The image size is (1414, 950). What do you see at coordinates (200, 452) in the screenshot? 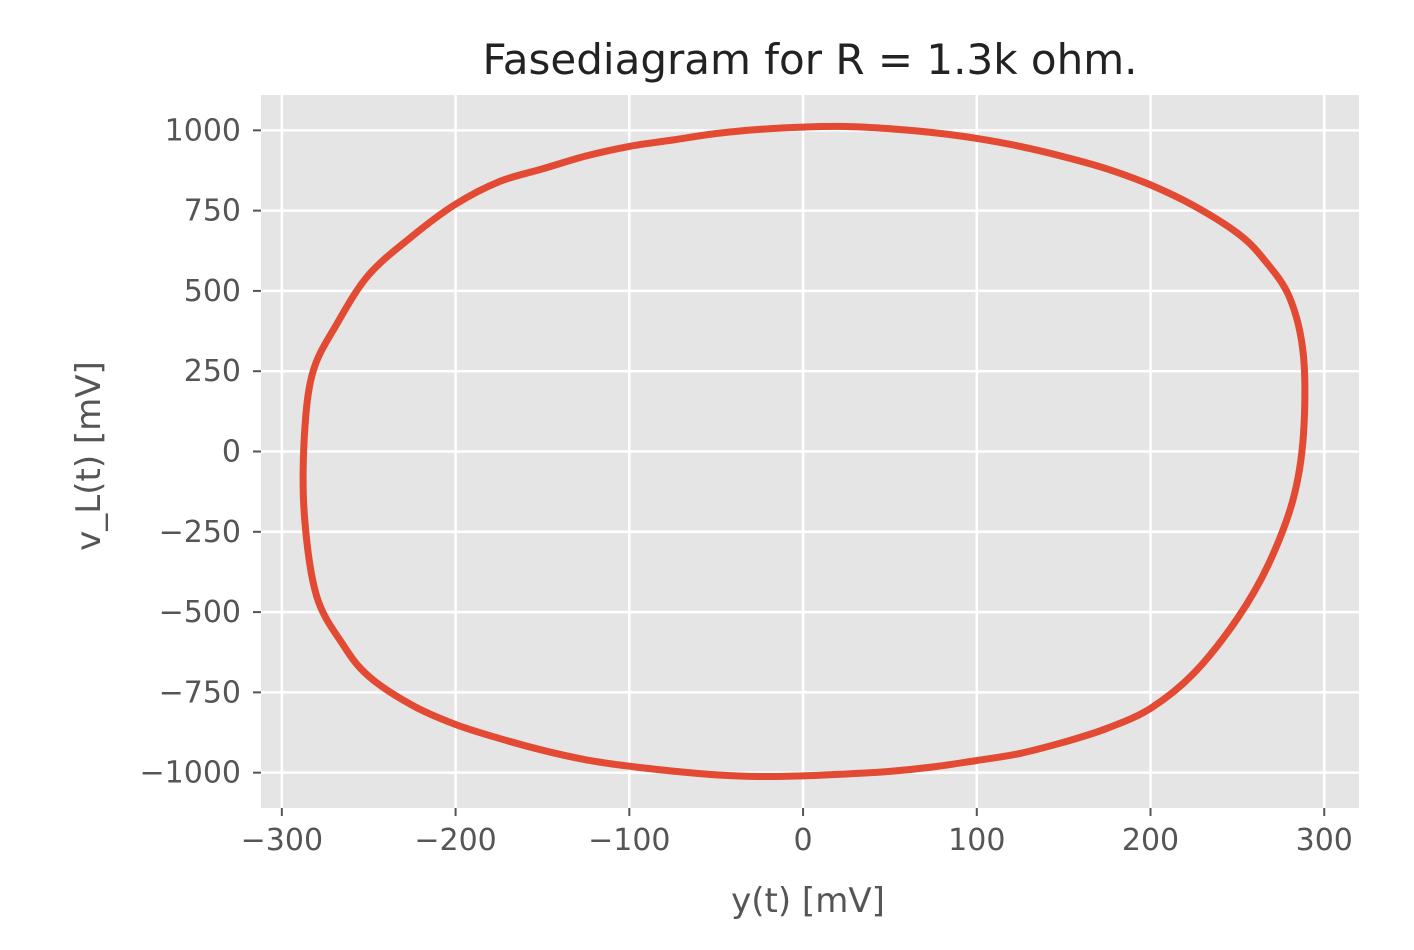
I see `y-axis-ticks: 1000 750 500 250 0 −250 −500 −750 −1000` at bounding box center [200, 452].